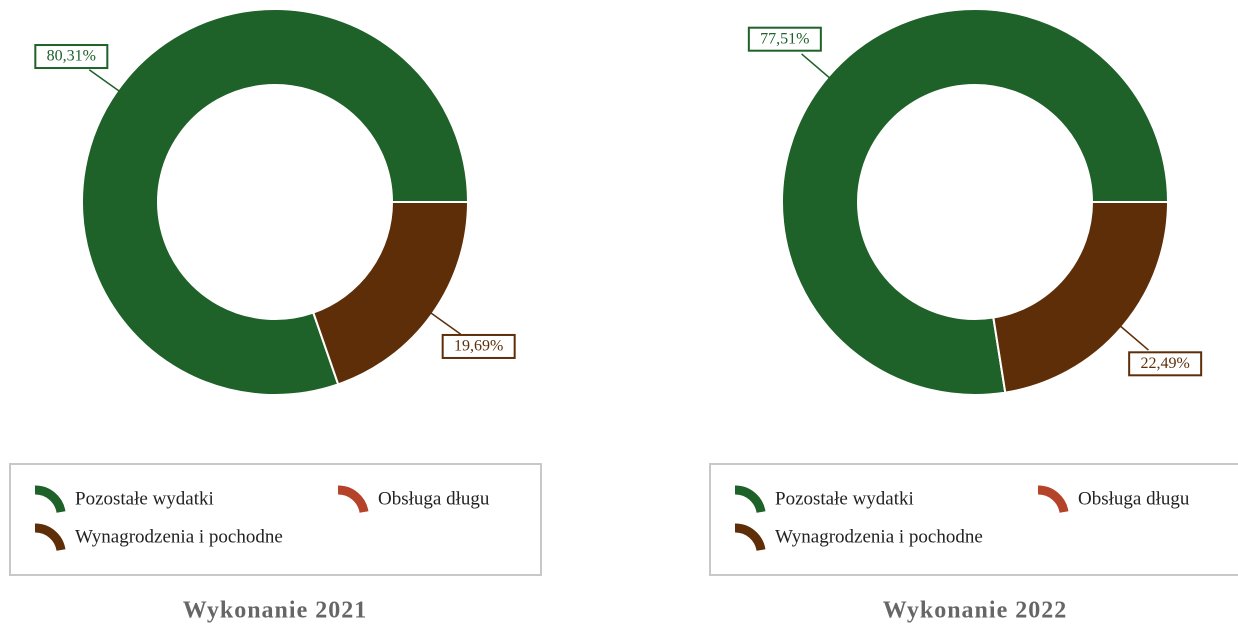  Describe the element at coordinates (275, 611) in the screenshot. I see `chart-title: Wykonanie 2021` at that location.